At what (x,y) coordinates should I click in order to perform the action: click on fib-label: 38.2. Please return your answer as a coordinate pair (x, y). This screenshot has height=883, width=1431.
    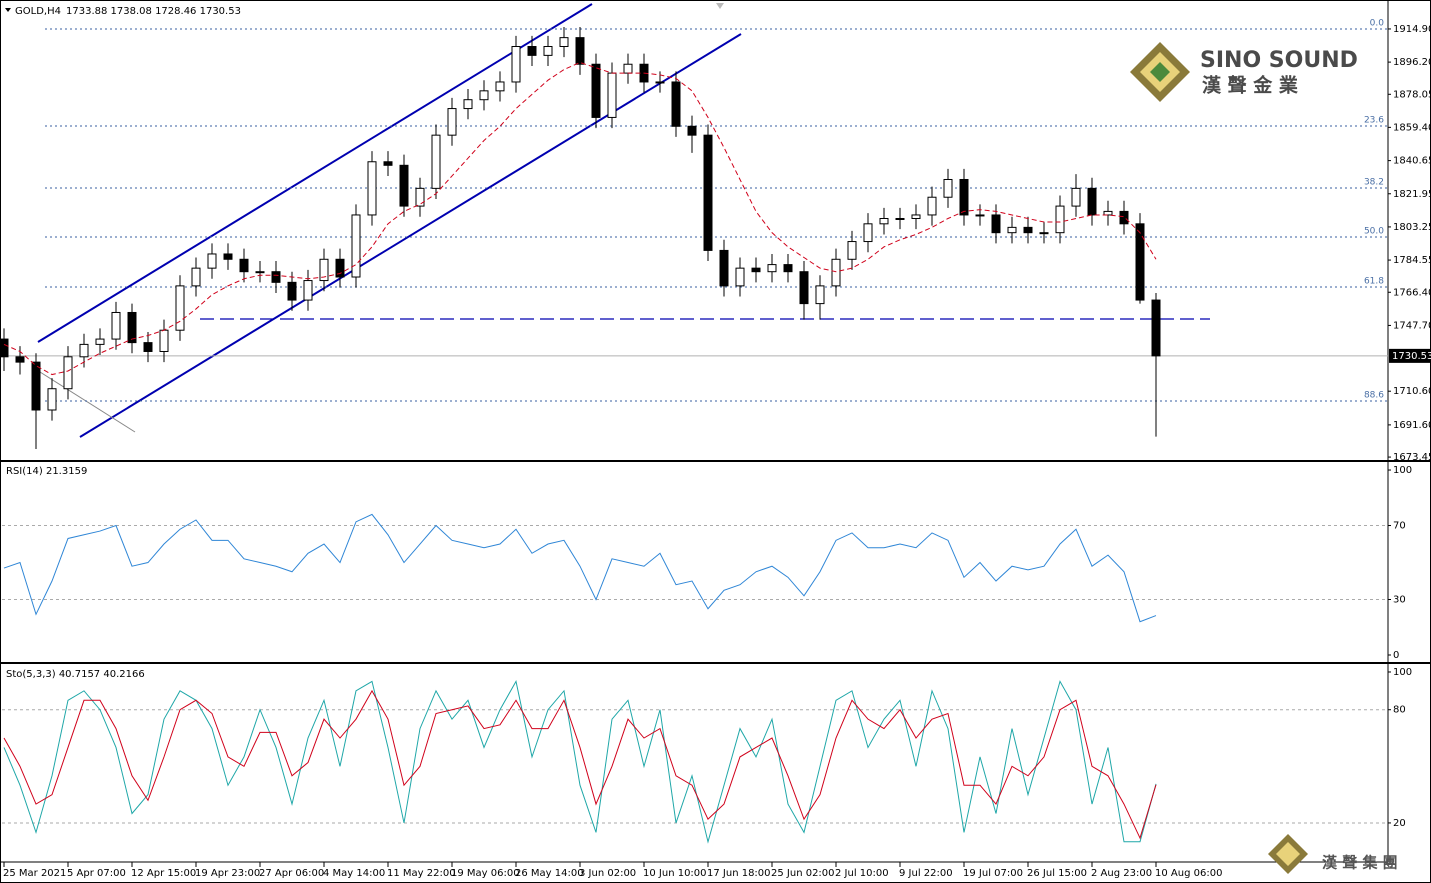
    Looking at the image, I should click on (1374, 183).